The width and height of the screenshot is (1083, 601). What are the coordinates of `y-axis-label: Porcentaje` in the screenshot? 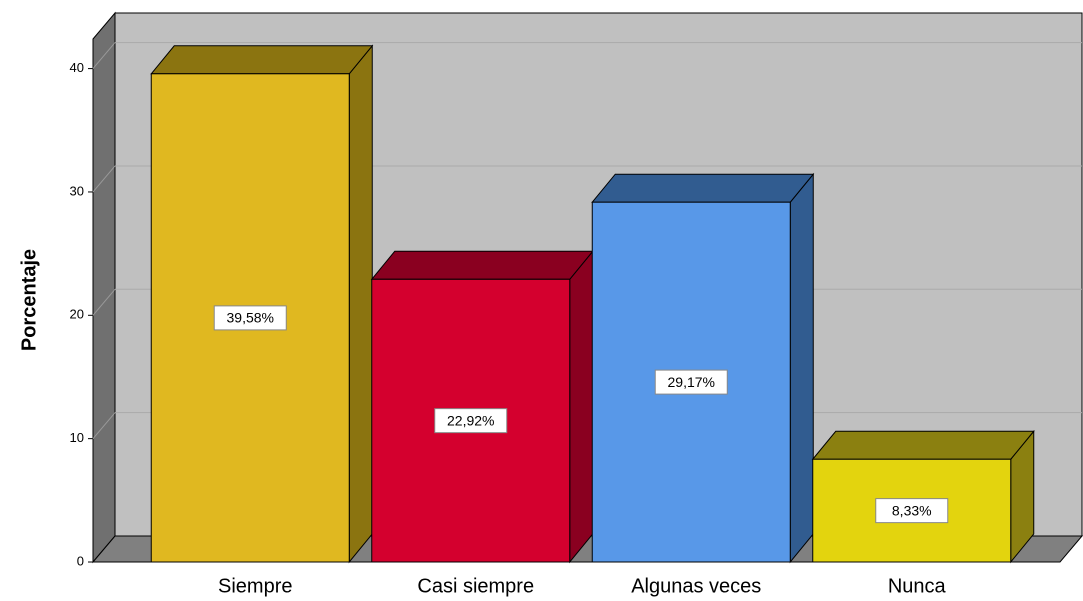 It's located at (29, 300).